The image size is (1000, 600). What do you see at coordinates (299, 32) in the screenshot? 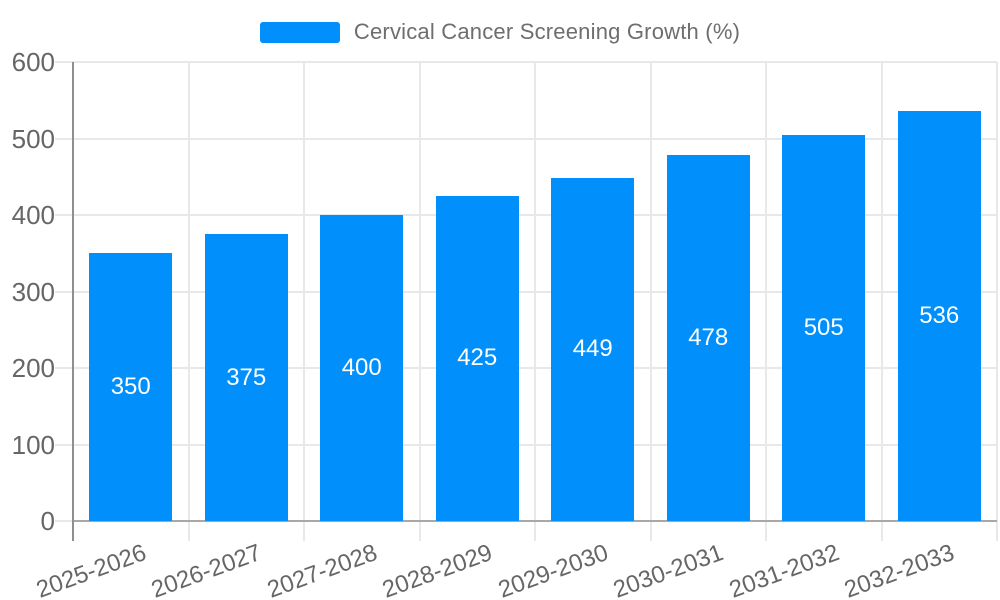
I see `legend-swatch` at bounding box center [299, 32].